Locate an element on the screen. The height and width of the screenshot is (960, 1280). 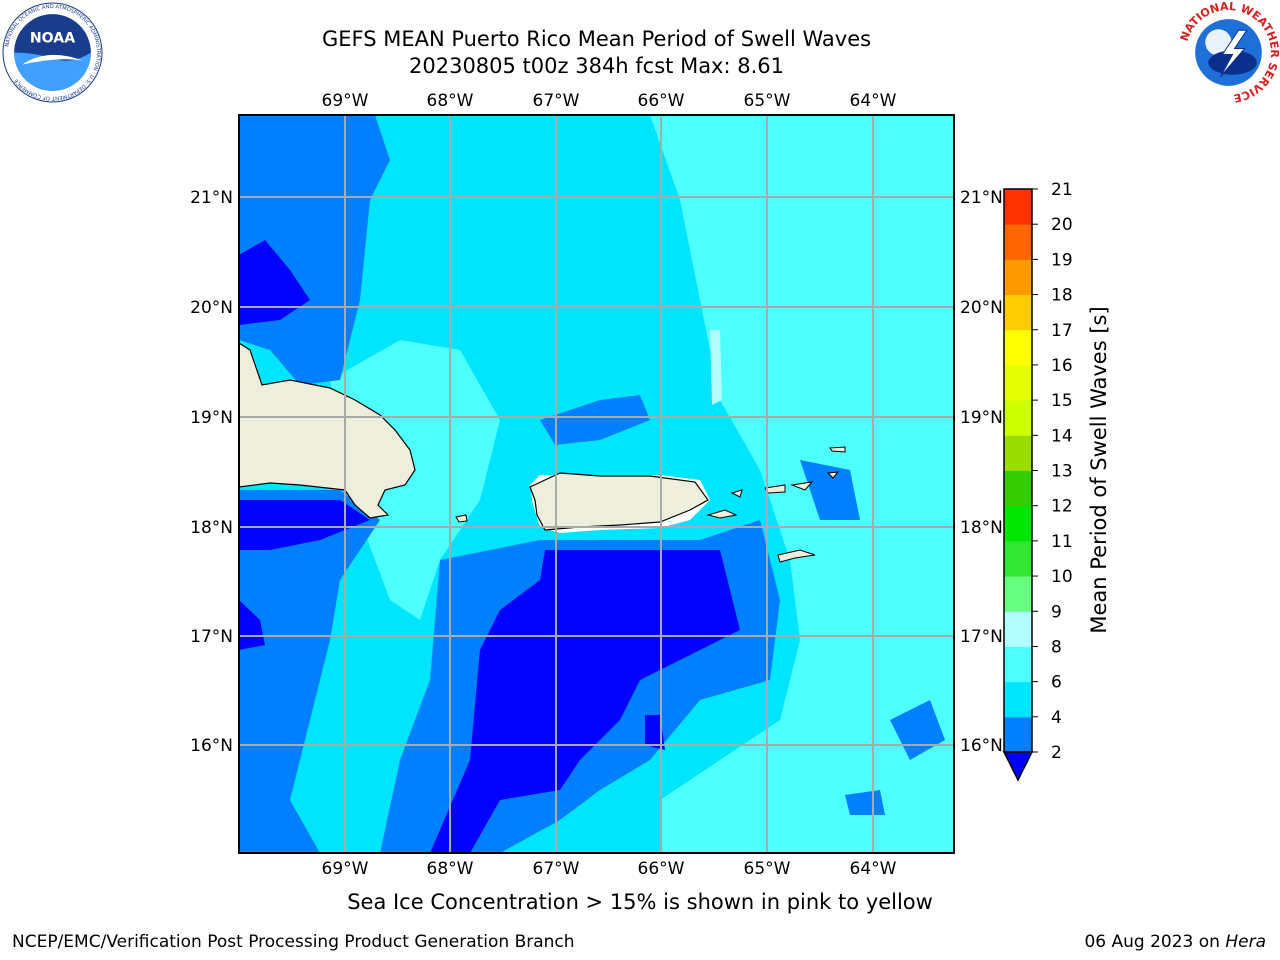
anegada-island is located at coordinates (837, 449).